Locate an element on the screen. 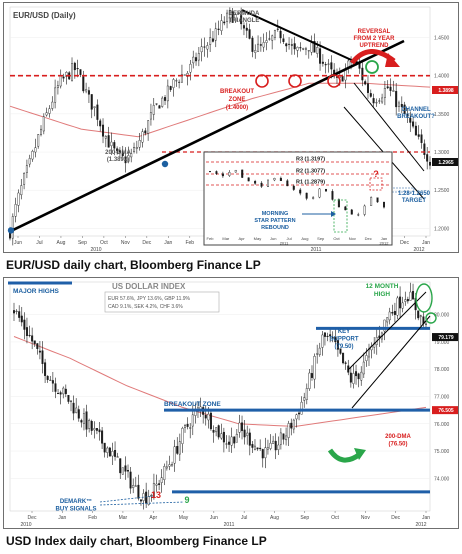 Image resolution: width=462 pixels, height=554 pixels. usdx-twelve-month-high-label-line-1: HIGH is located at coordinates (382, 294).